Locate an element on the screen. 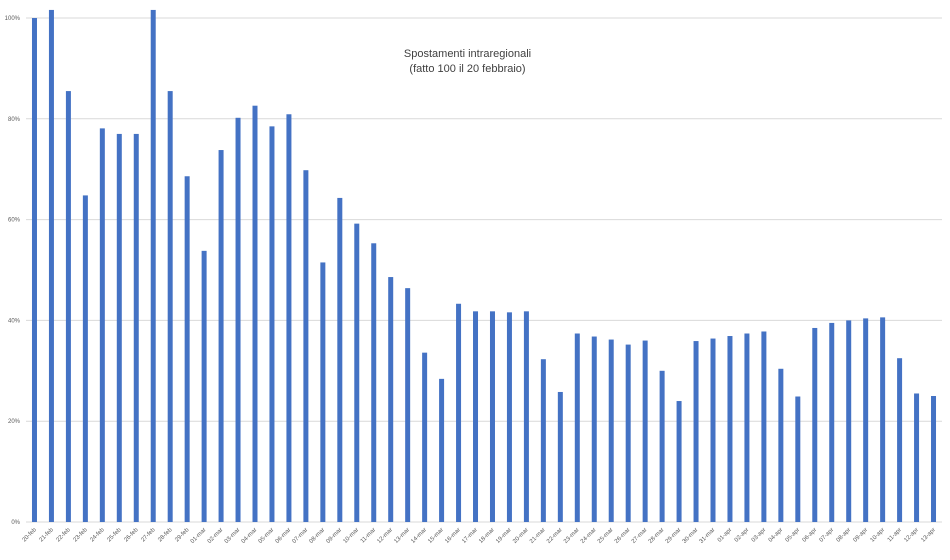  x-tick-label: 05-mar is located at coordinates (267, 536).